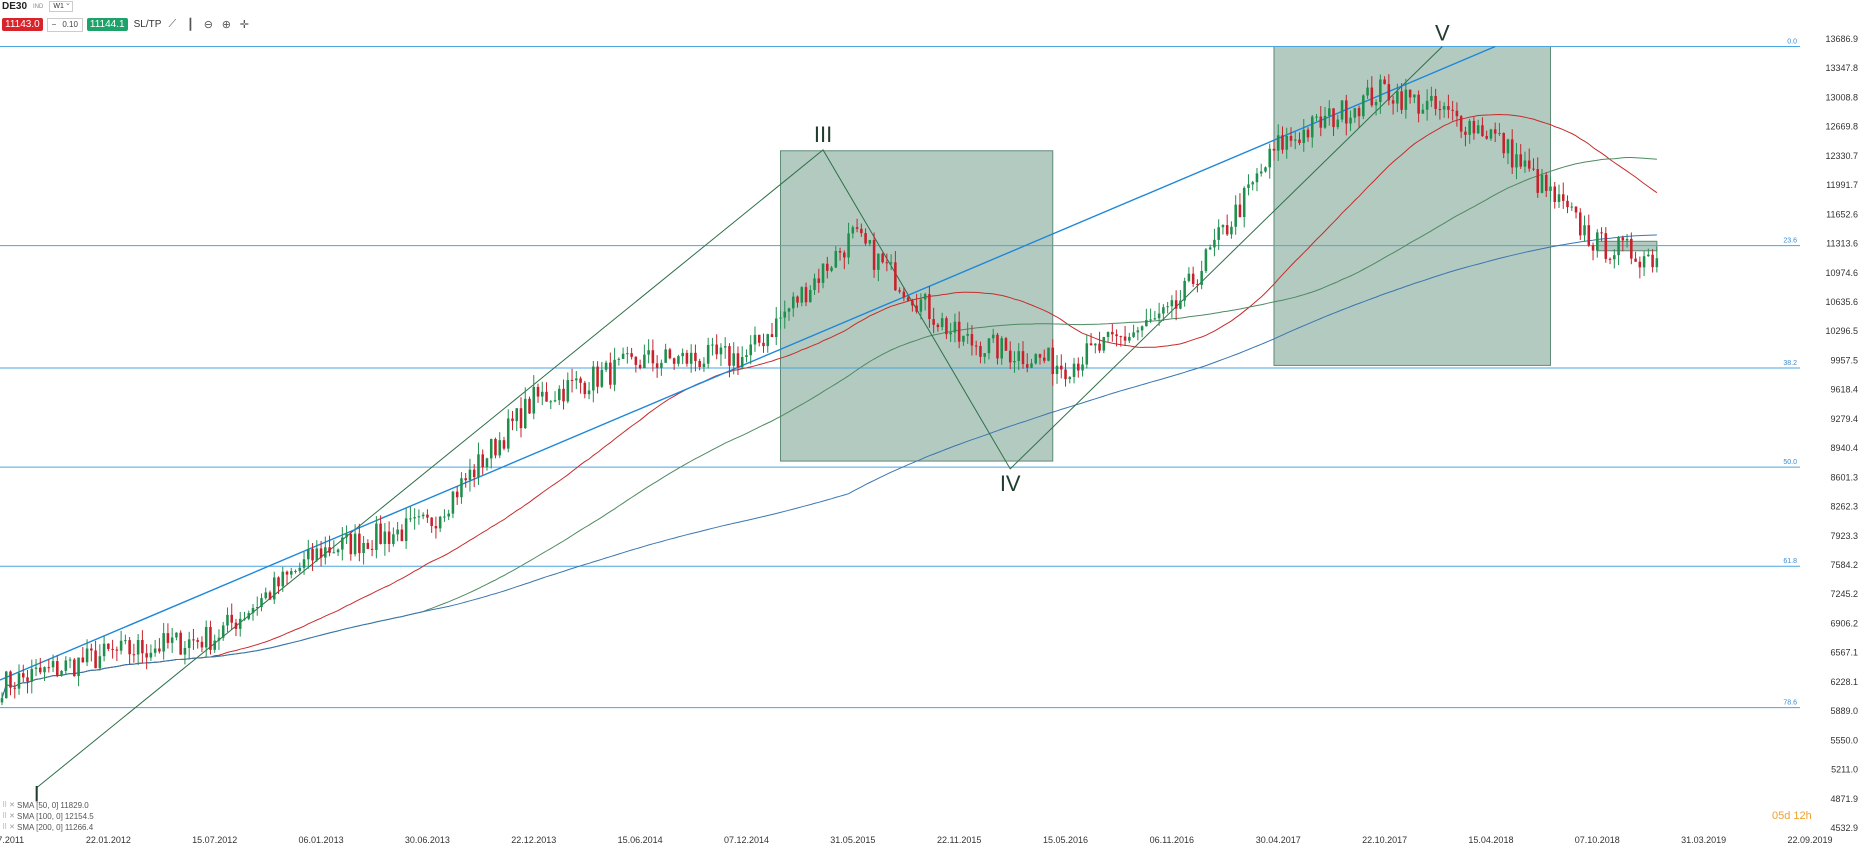 The image size is (1862, 849). Describe the element at coordinates (22, 24) in the screenshot. I see `sell-button: 11143.0` at that location.